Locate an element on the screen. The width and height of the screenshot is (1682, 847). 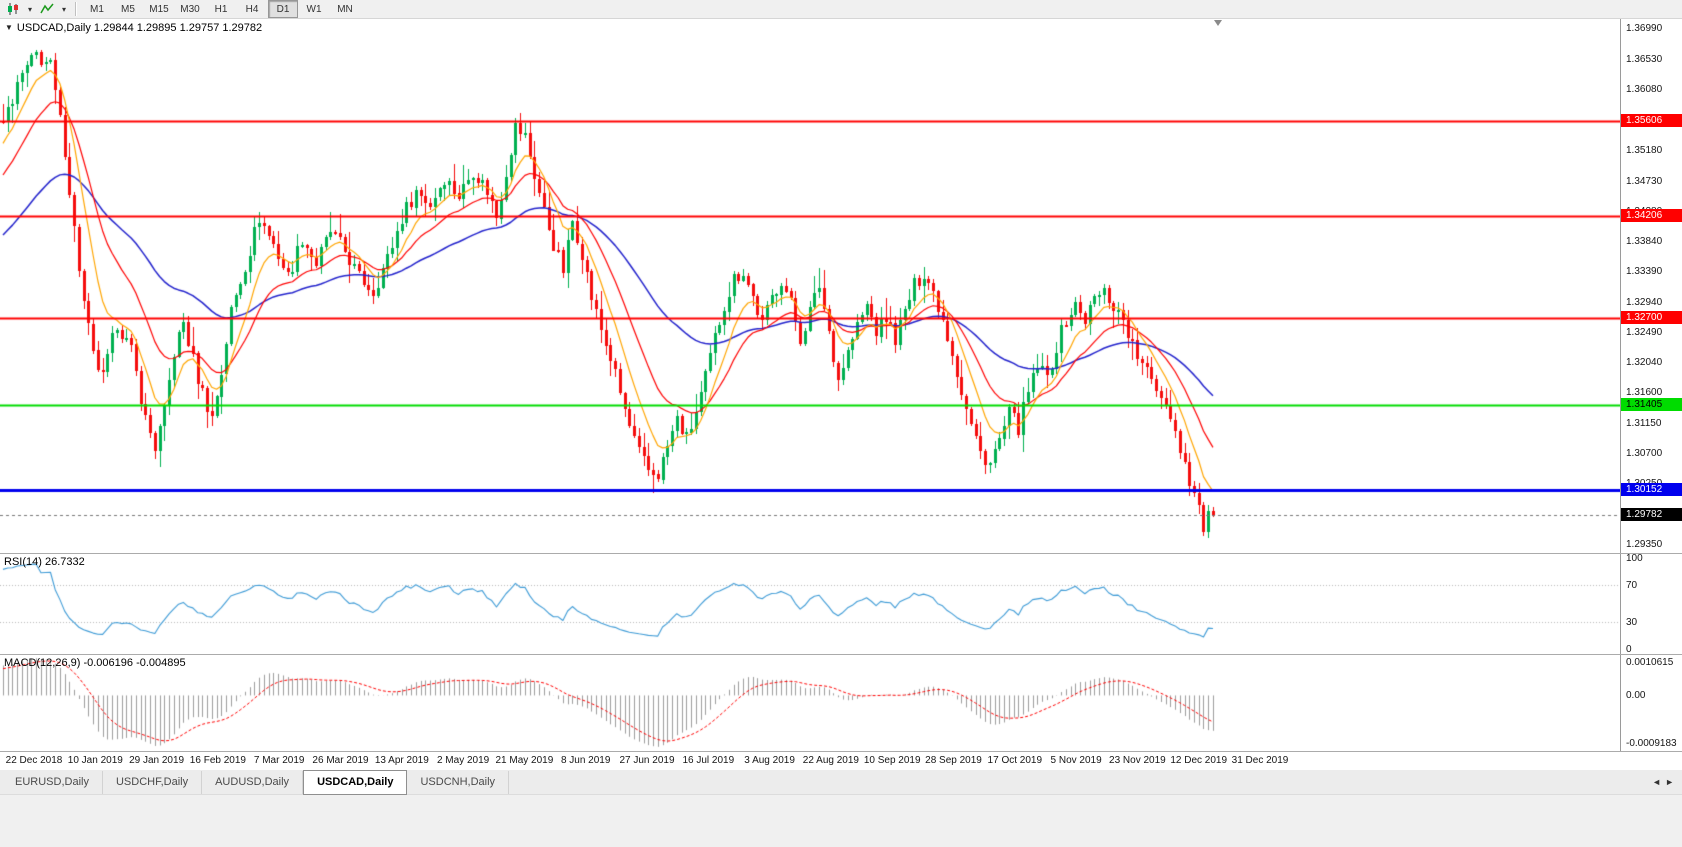
chart-type-dropdown-button: ▾ is located at coordinates (30, 9).